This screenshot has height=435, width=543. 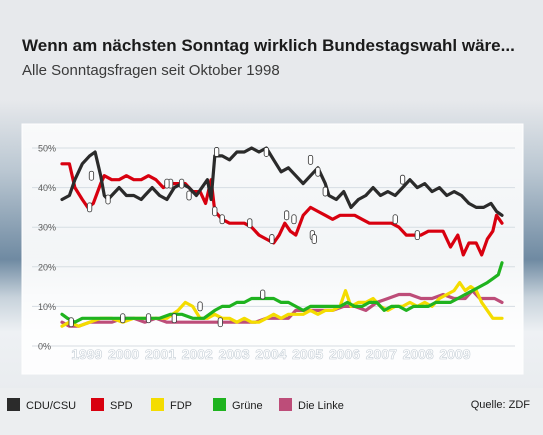 I want to click on x-tick-label: 2003, so click(x=233, y=354).